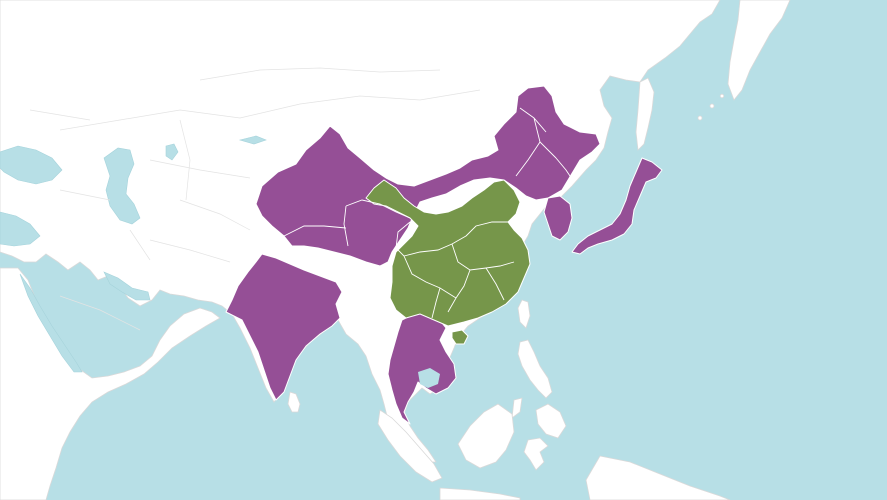  I want to click on land-new-guinea, so click(658, 477).